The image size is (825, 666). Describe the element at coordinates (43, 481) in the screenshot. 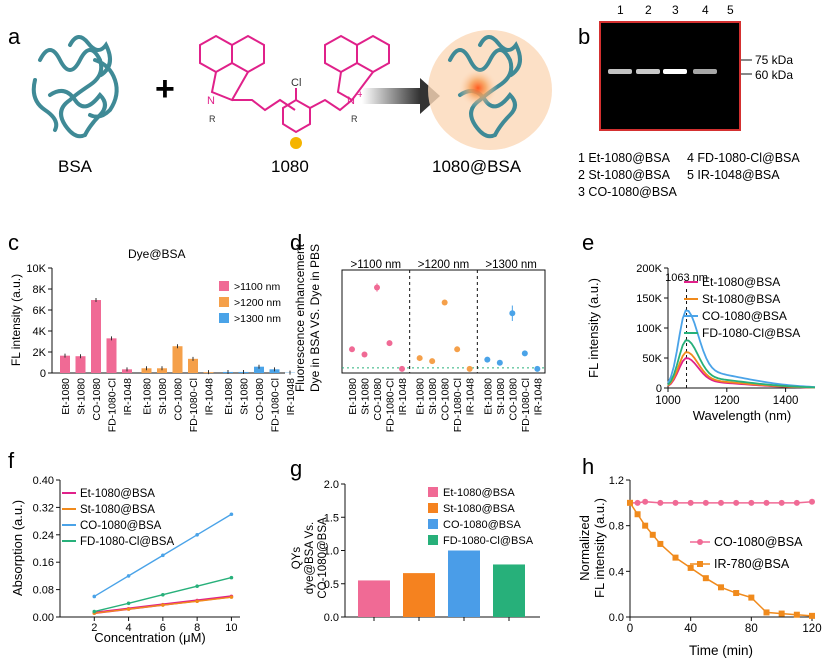

I see `f-y-tick-label: 0.40` at that location.